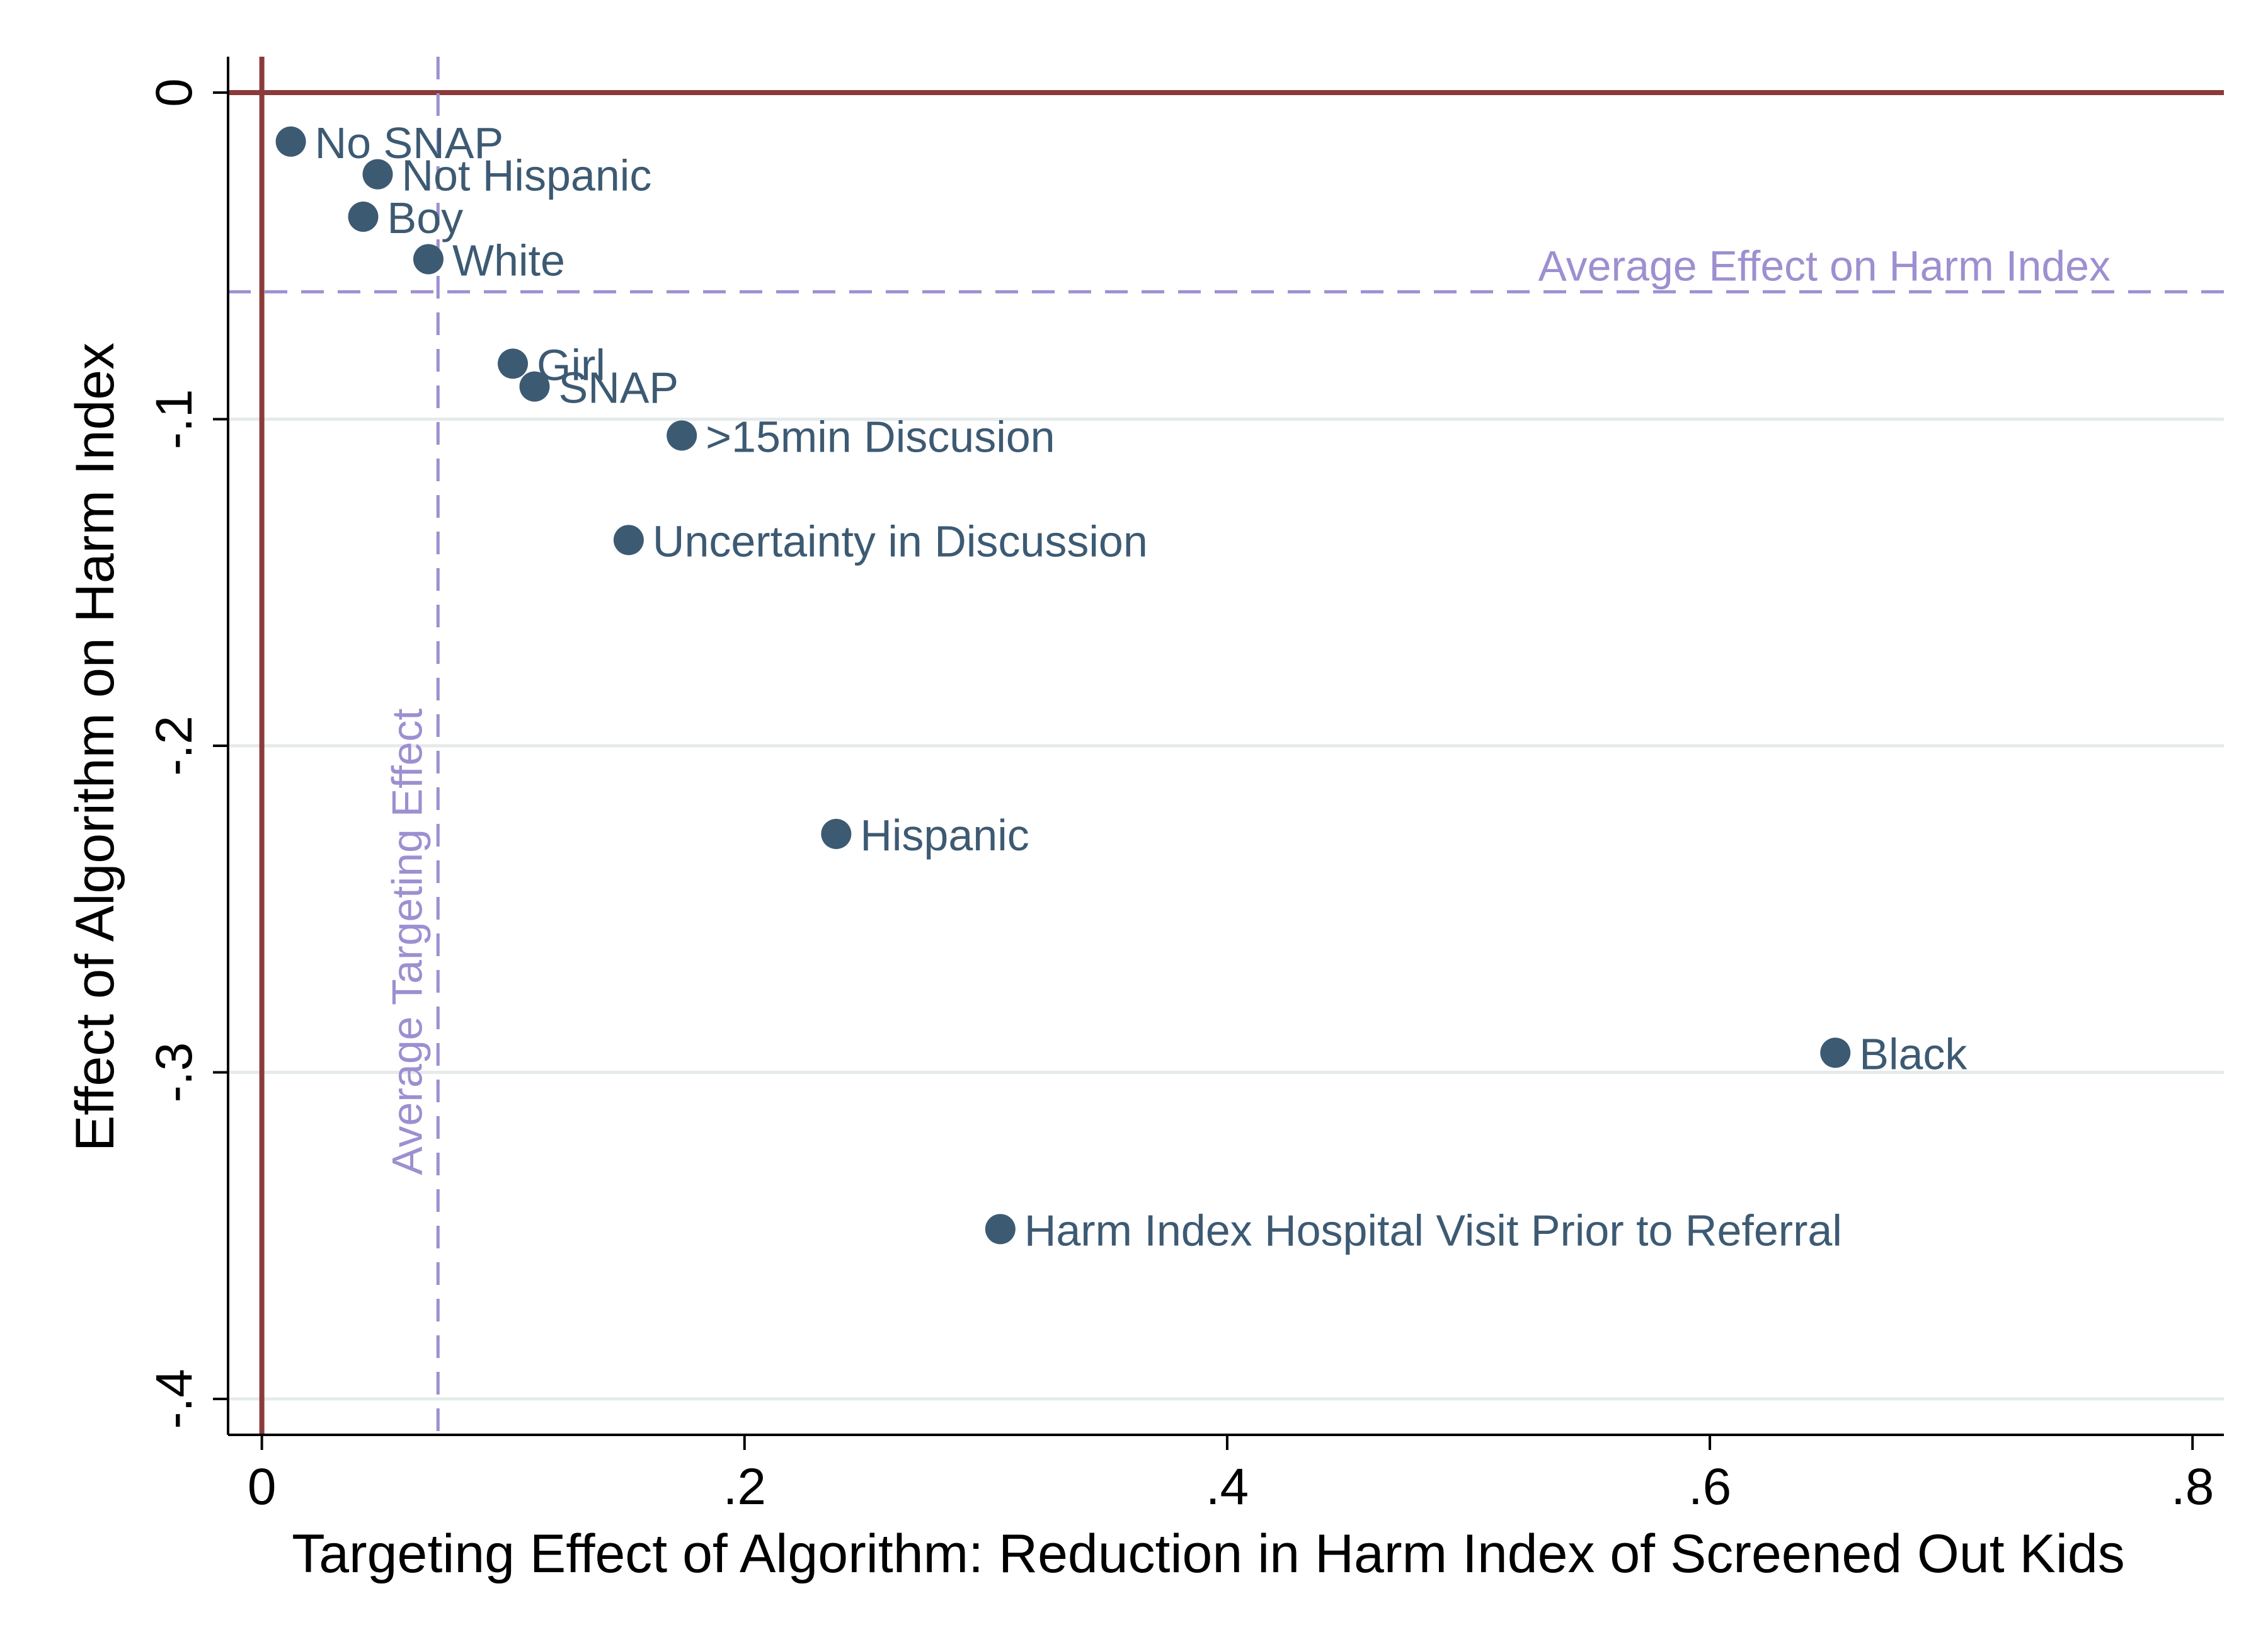 This screenshot has width=2268, height=1649. I want to click on x-tick-label: 0, so click(262, 1486).